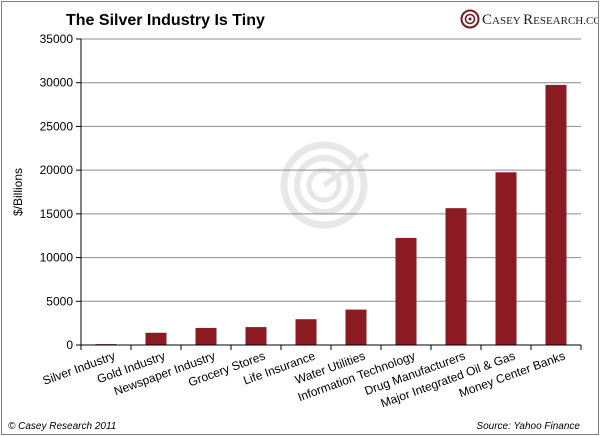 The width and height of the screenshot is (600, 436). Describe the element at coordinates (57, 83) in the screenshot. I see `y-tick-label: 30000` at that location.